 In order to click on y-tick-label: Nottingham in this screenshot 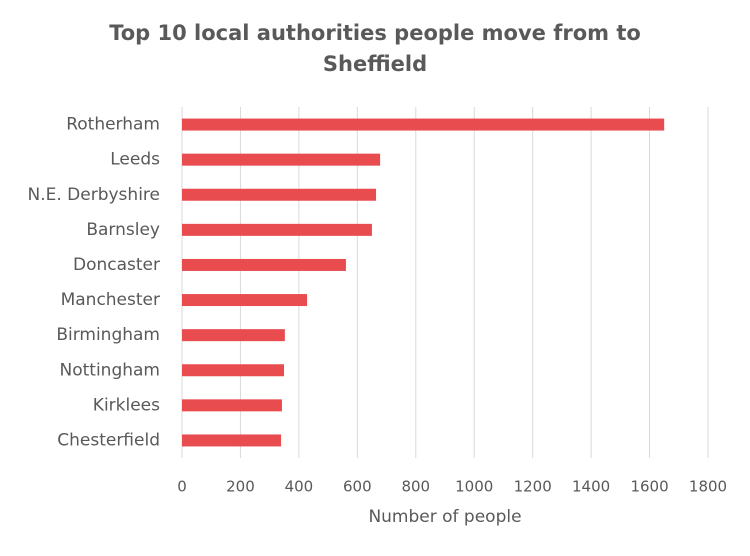, I will do `click(110, 370)`.